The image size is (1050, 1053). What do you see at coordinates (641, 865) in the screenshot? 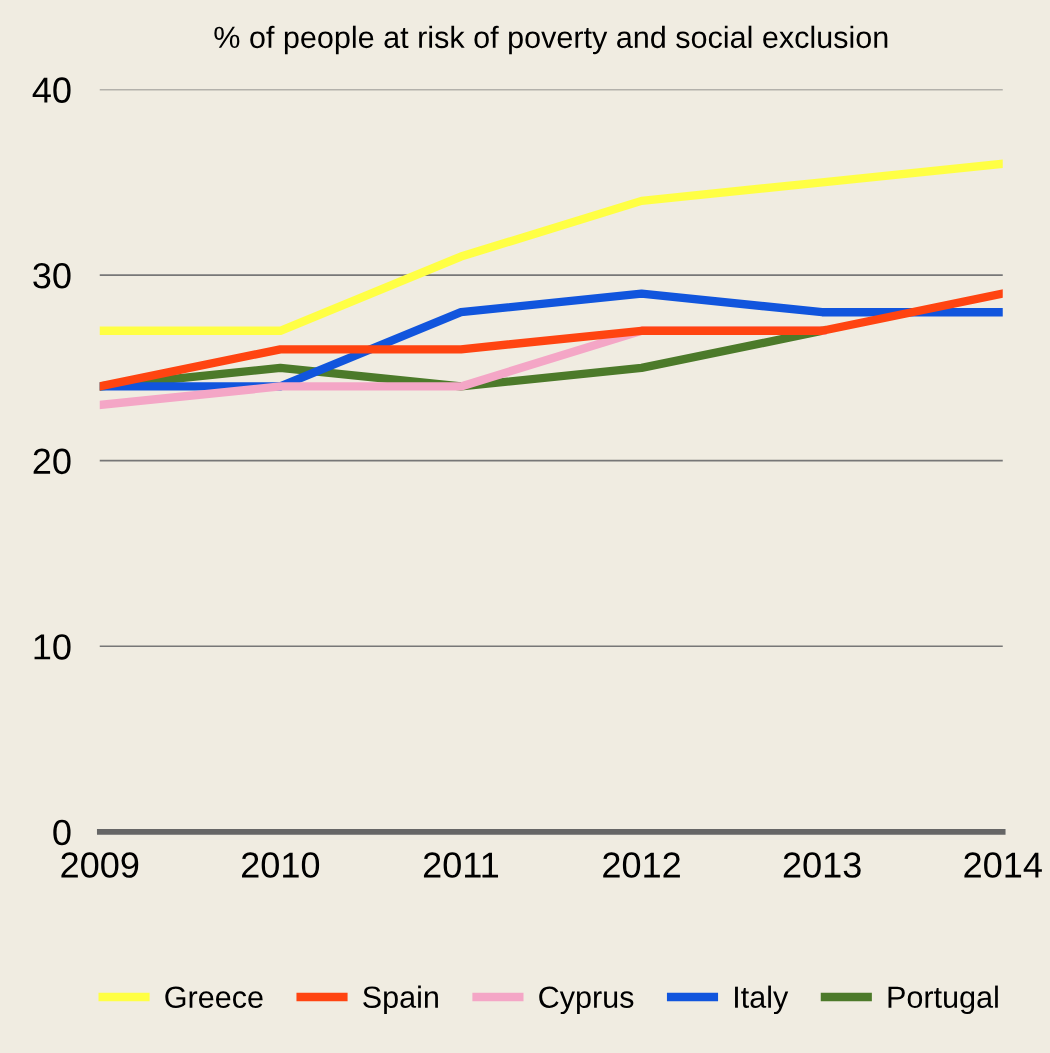
I see `x-tick-label: 2012` at bounding box center [641, 865].